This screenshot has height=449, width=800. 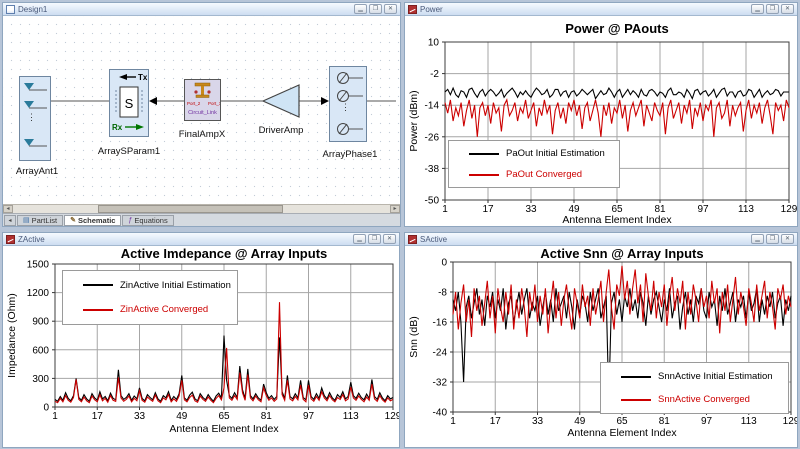 I want to click on window-title: ZActive, so click(x=31, y=239).